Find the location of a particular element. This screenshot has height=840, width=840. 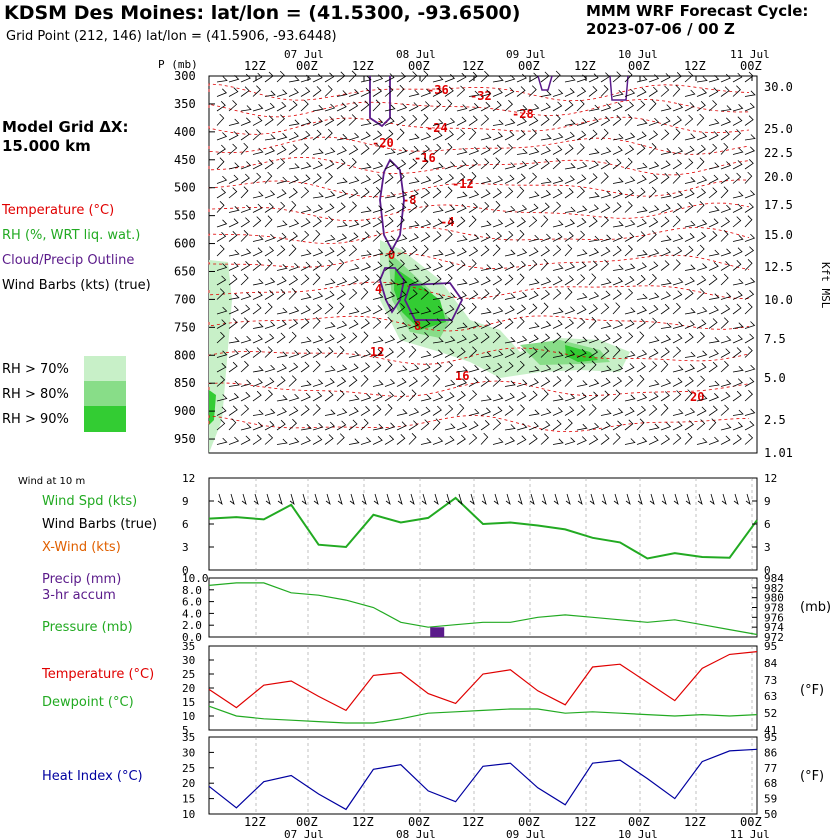

wind-tick-label-right: 6 is located at coordinates (767, 524).